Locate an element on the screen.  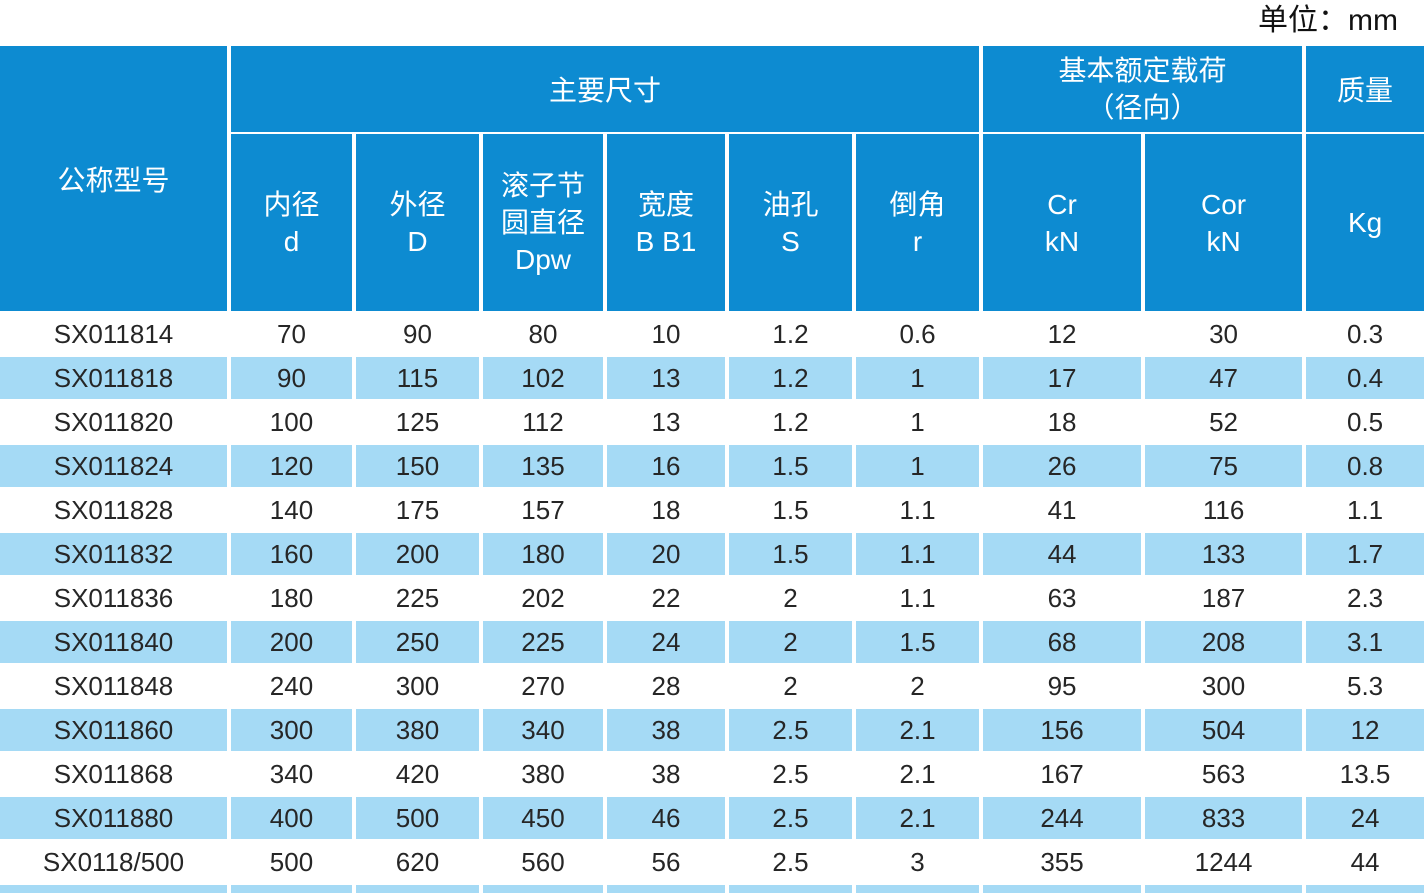
value-cell: 3.1 is located at coordinates (1363, 642).